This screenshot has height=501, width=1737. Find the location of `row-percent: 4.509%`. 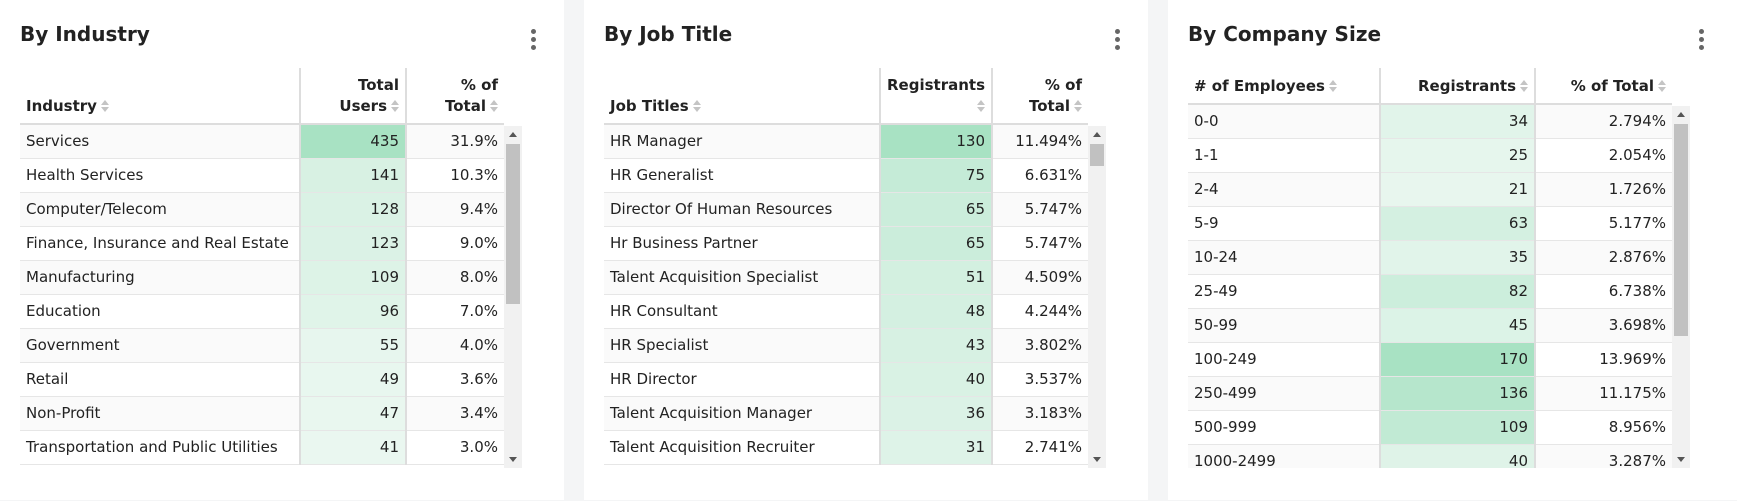

row-percent: 4.509% is located at coordinates (1040, 277).